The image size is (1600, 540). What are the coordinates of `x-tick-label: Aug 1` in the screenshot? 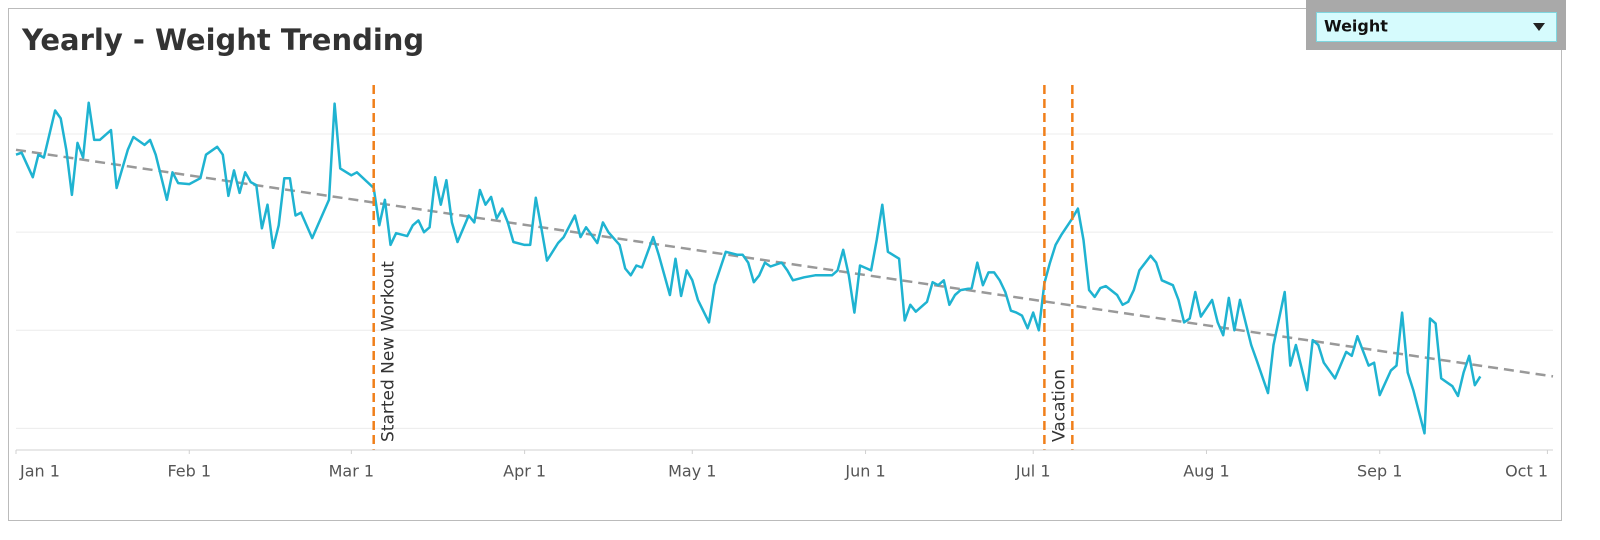 It's located at (1206, 471).